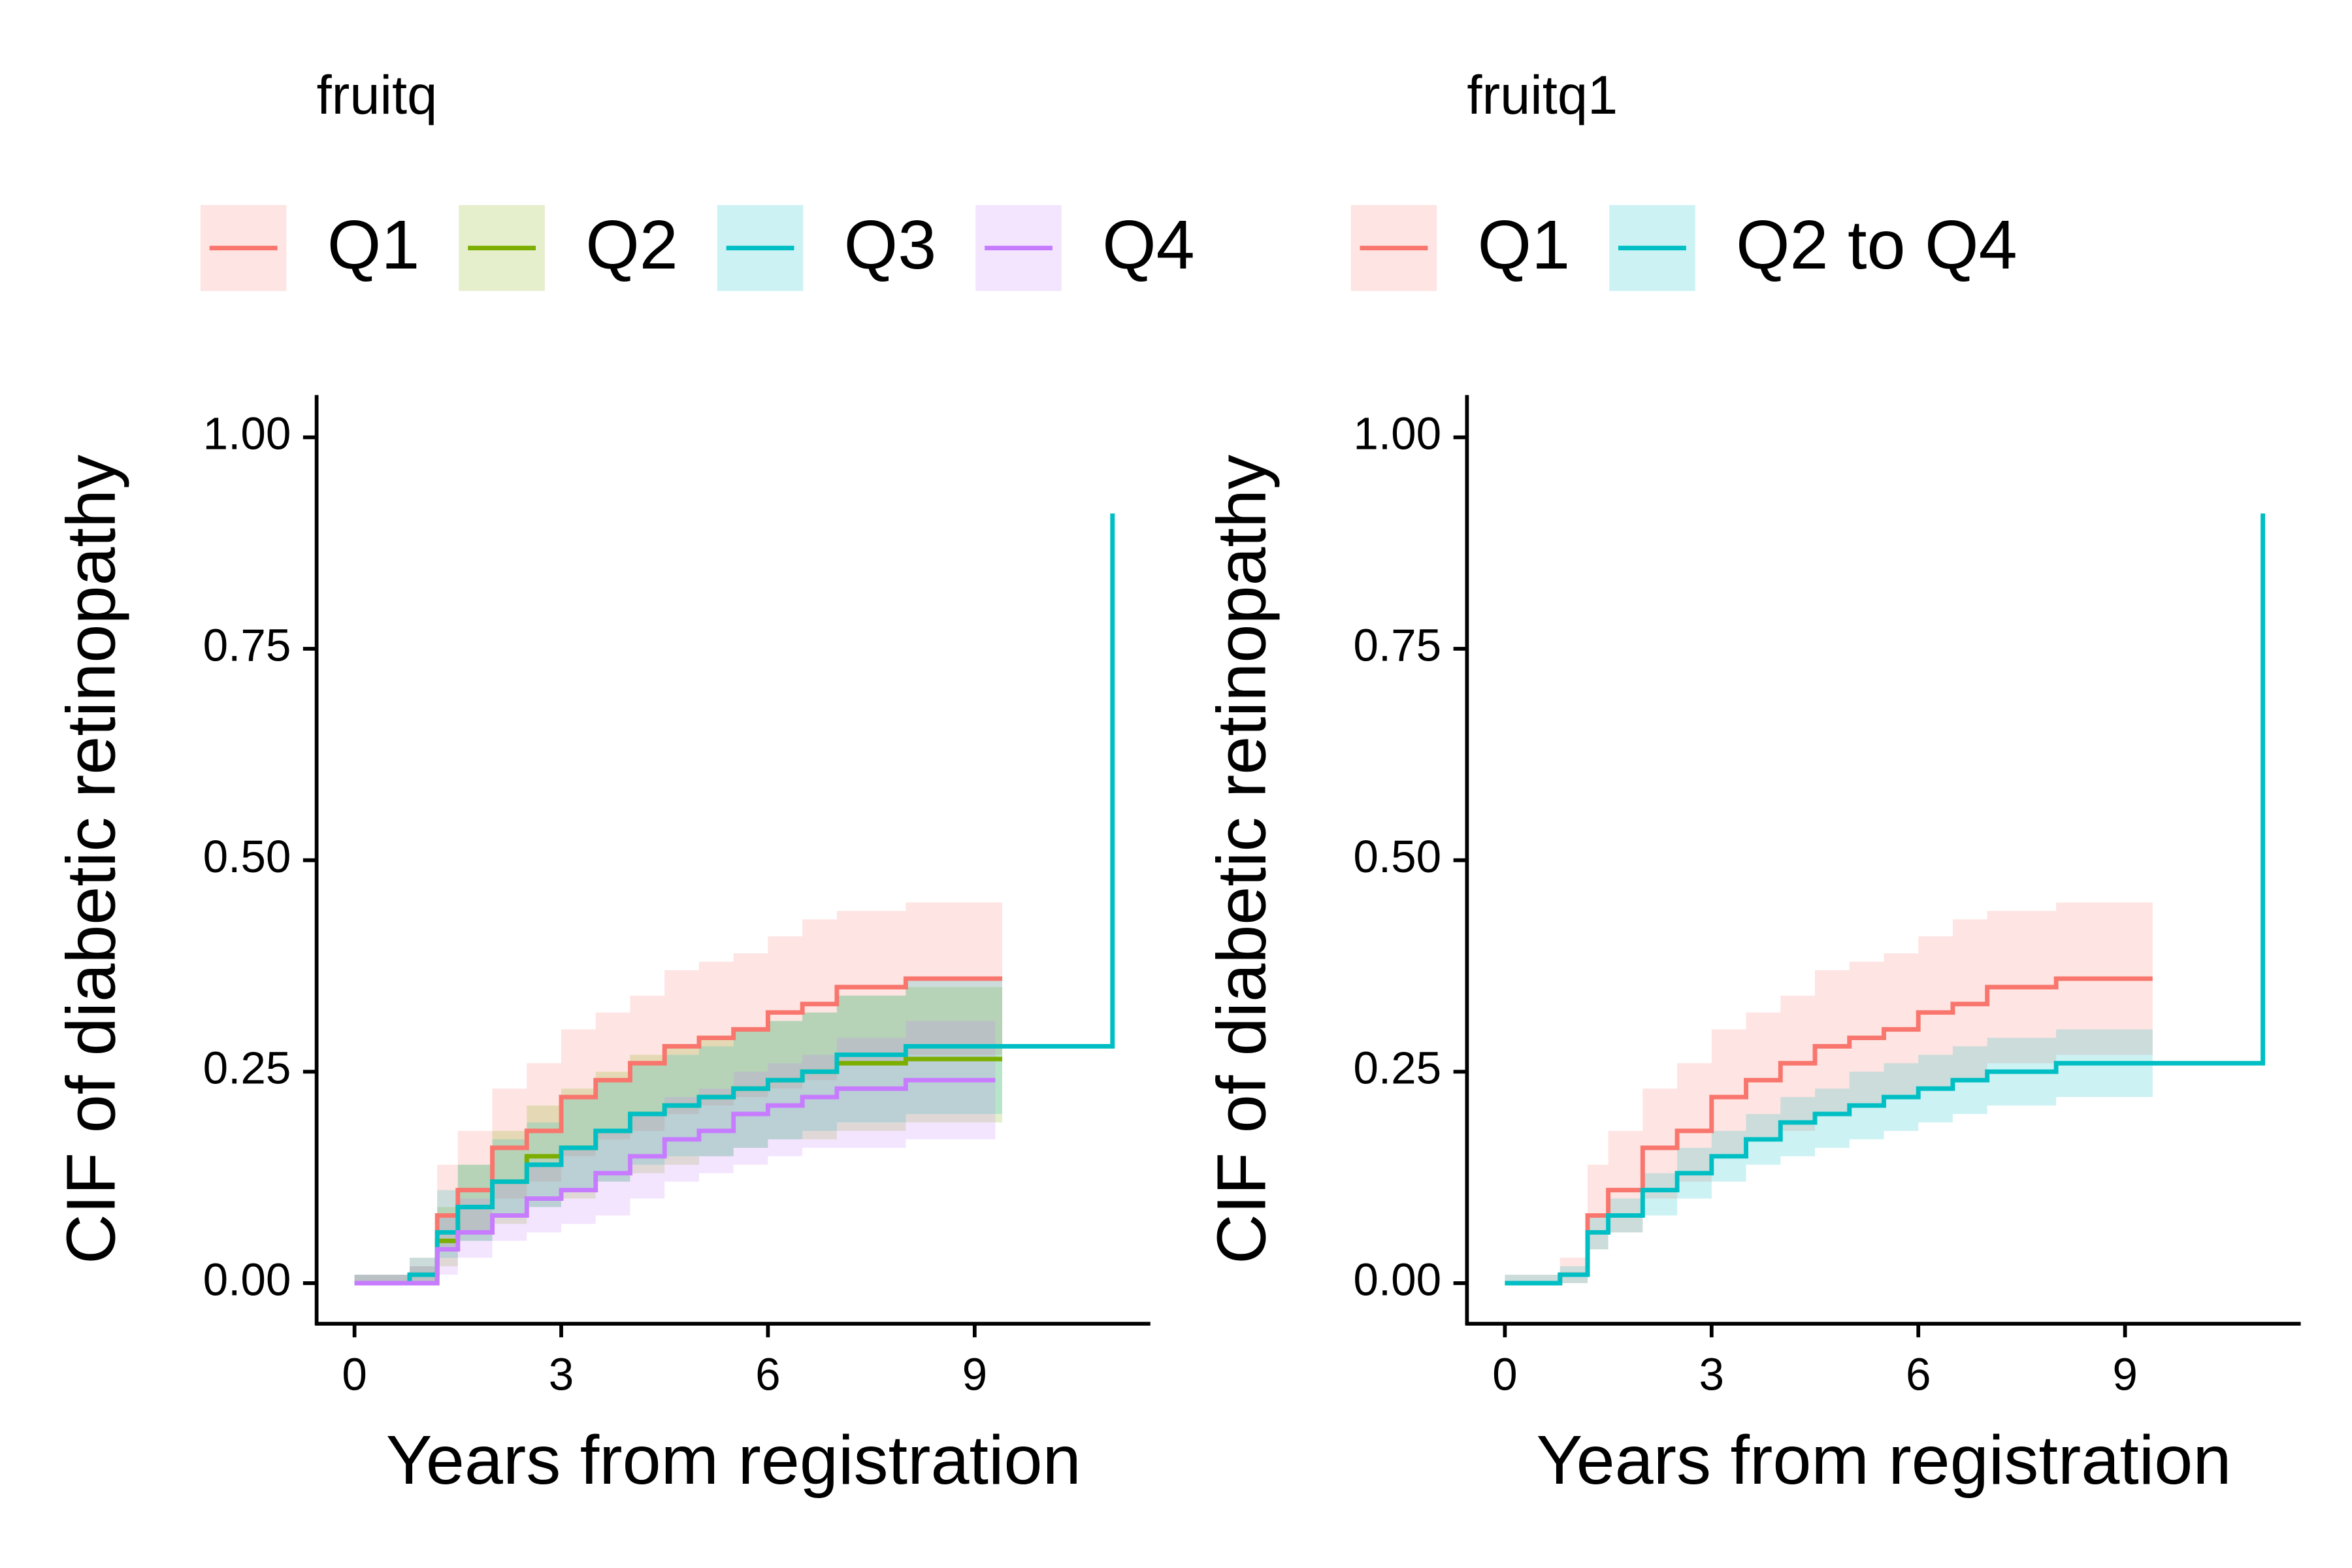 This screenshot has height=1568, width=2352. Describe the element at coordinates (1876, 245) in the screenshot. I see `legend-label: Q2 to Q4` at that location.